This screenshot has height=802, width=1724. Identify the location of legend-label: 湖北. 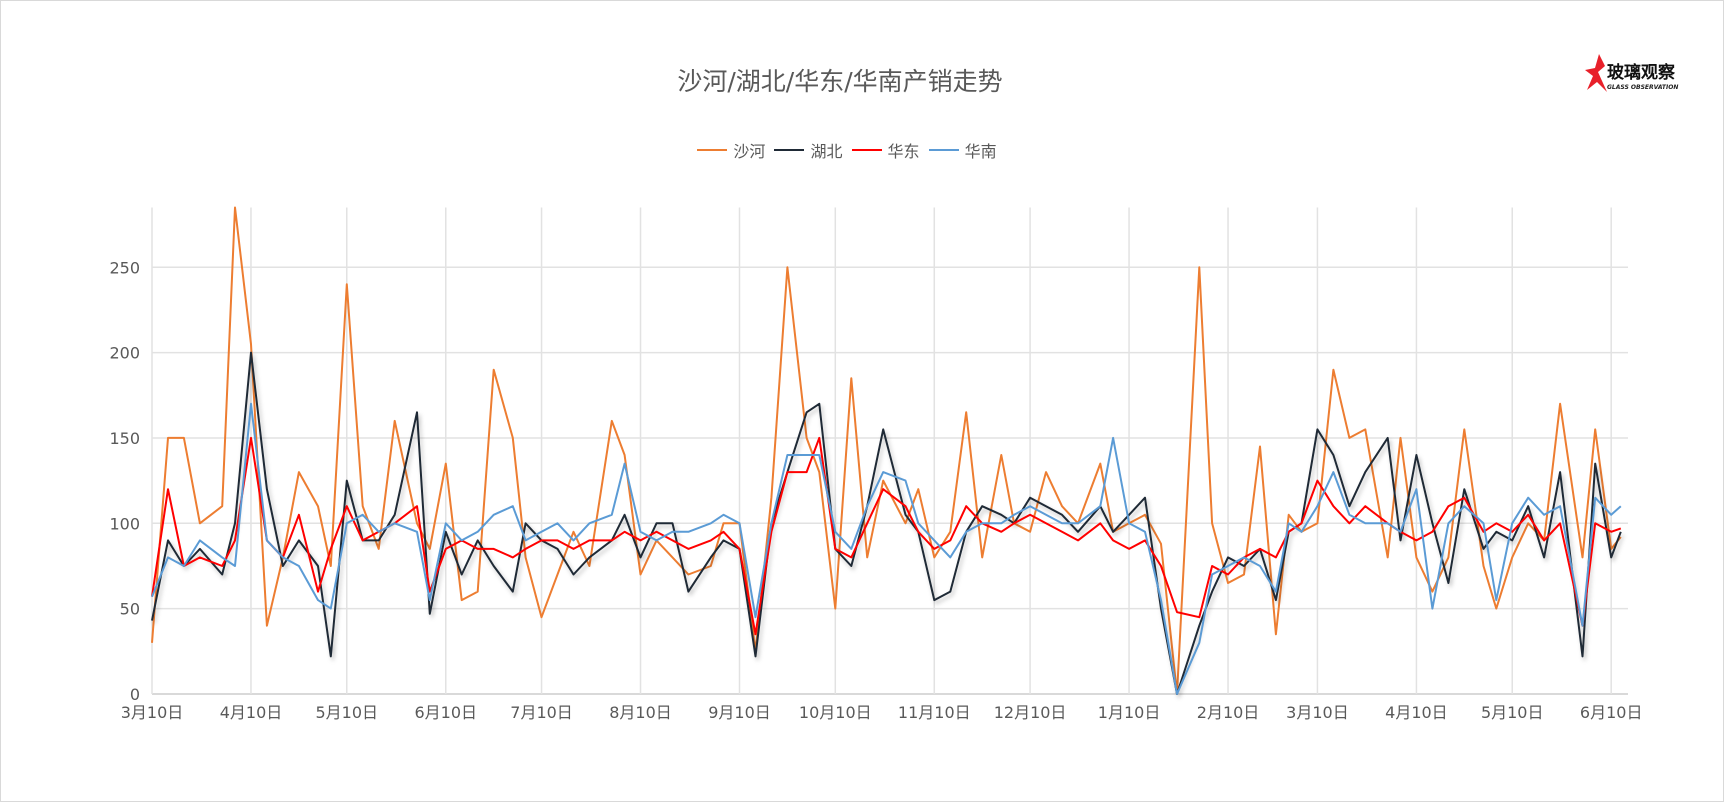
(826, 151).